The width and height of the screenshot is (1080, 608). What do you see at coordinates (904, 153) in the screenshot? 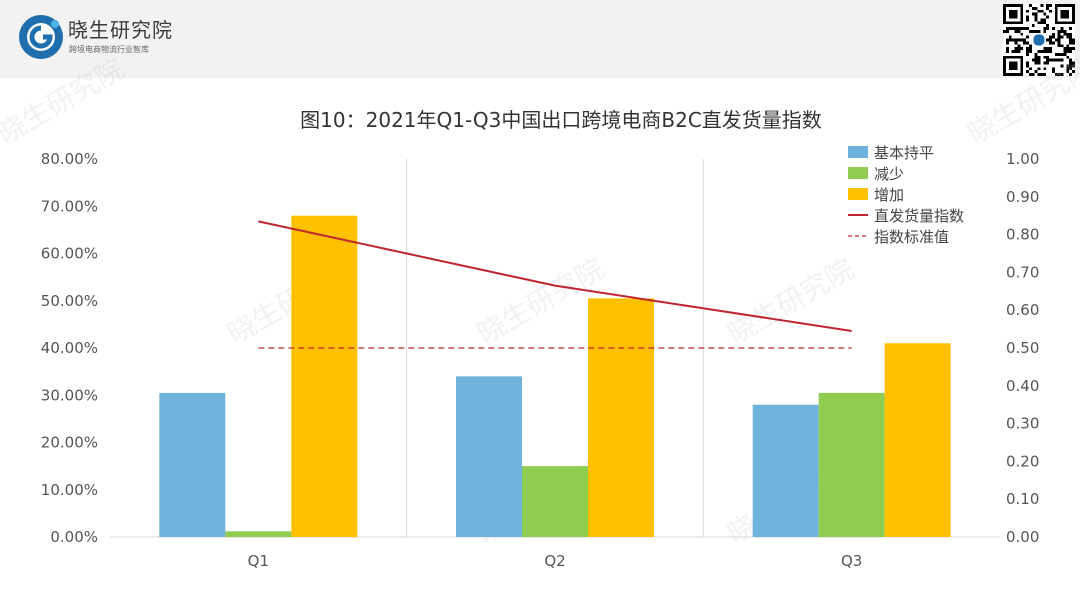
I see `legend-label: 基本持平` at bounding box center [904, 153].